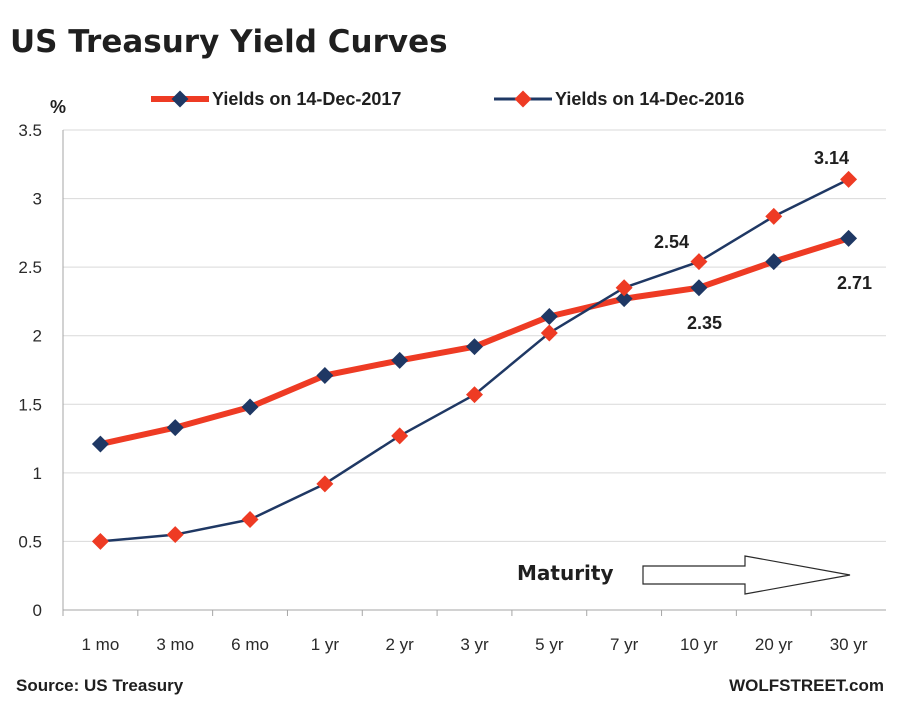 Image resolution: width=902 pixels, height=718 pixels. What do you see at coordinates (30, 541) in the screenshot?
I see `y-tick-label: 0.5` at bounding box center [30, 541].